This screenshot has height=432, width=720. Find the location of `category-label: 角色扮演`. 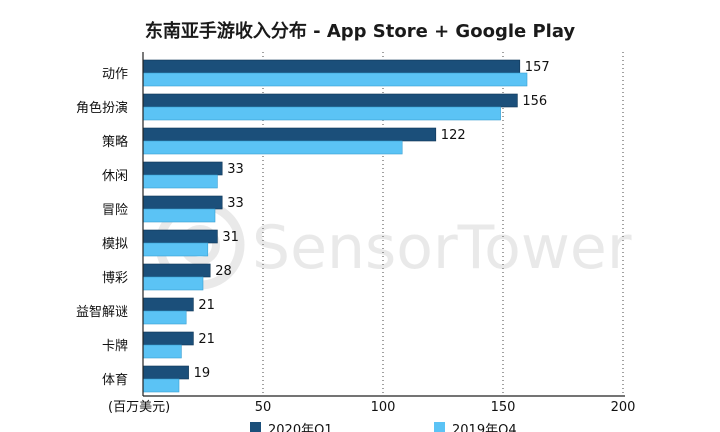

category-label: 角色扮演 is located at coordinates (102, 108).